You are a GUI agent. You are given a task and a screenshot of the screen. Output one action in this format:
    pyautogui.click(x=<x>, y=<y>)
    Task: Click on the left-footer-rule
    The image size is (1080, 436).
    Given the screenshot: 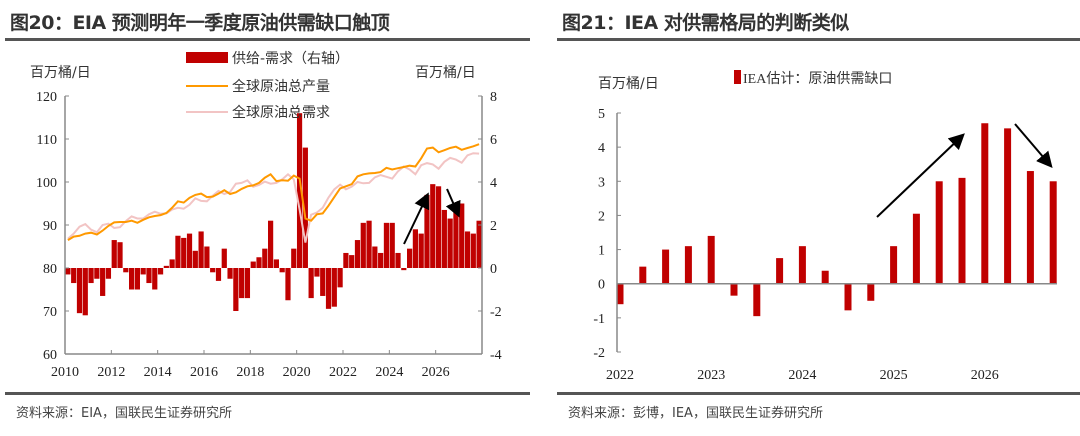 What is the action you would take?
    pyautogui.click(x=267, y=393)
    